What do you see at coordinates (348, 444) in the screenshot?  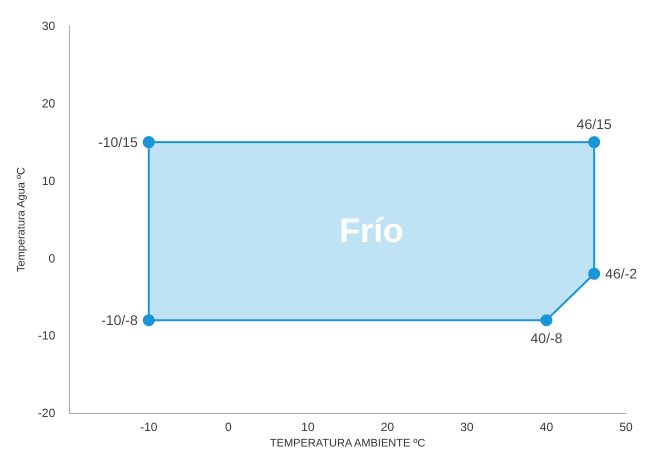 I see `x-axis-title: TEMPERATURA AMBIENTE ºC` at bounding box center [348, 444].